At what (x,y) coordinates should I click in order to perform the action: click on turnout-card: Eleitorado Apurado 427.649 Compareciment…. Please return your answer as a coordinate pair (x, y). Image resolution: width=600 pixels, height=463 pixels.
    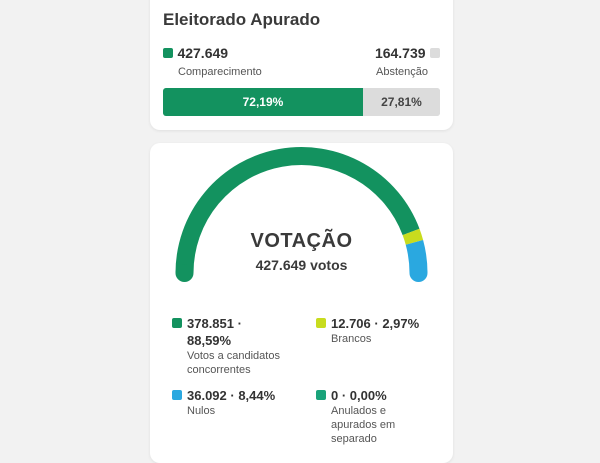
    Looking at the image, I should click on (301, 65).